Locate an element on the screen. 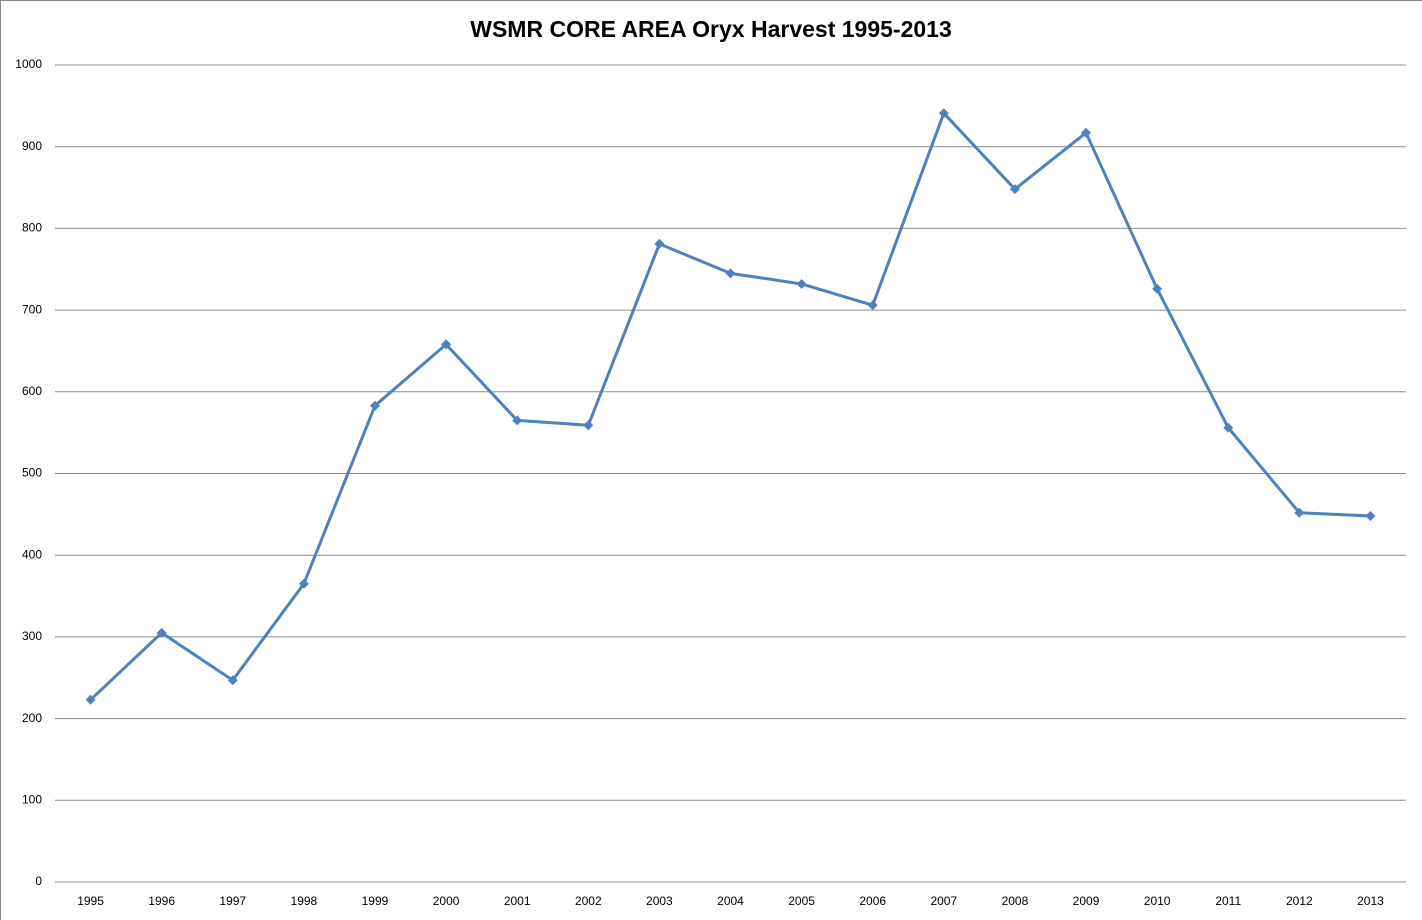 The width and height of the screenshot is (1422, 920). x-tick-label: 2002 is located at coordinates (588, 901).